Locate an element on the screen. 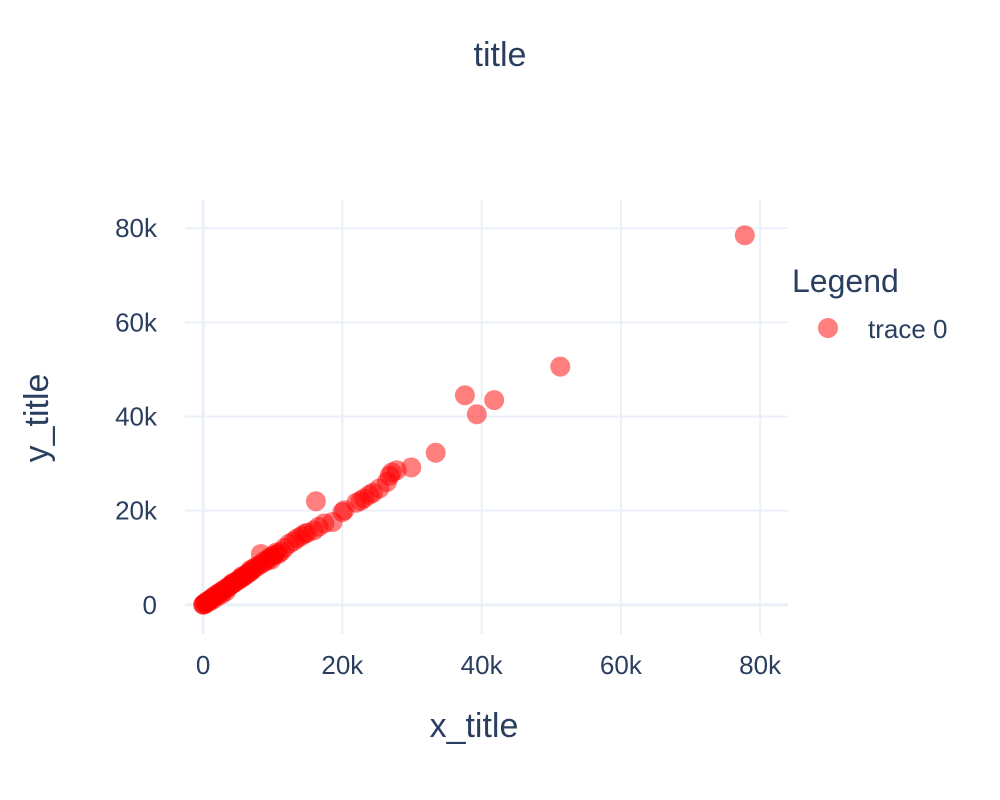  x-tick-label: 20k is located at coordinates (342, 665).